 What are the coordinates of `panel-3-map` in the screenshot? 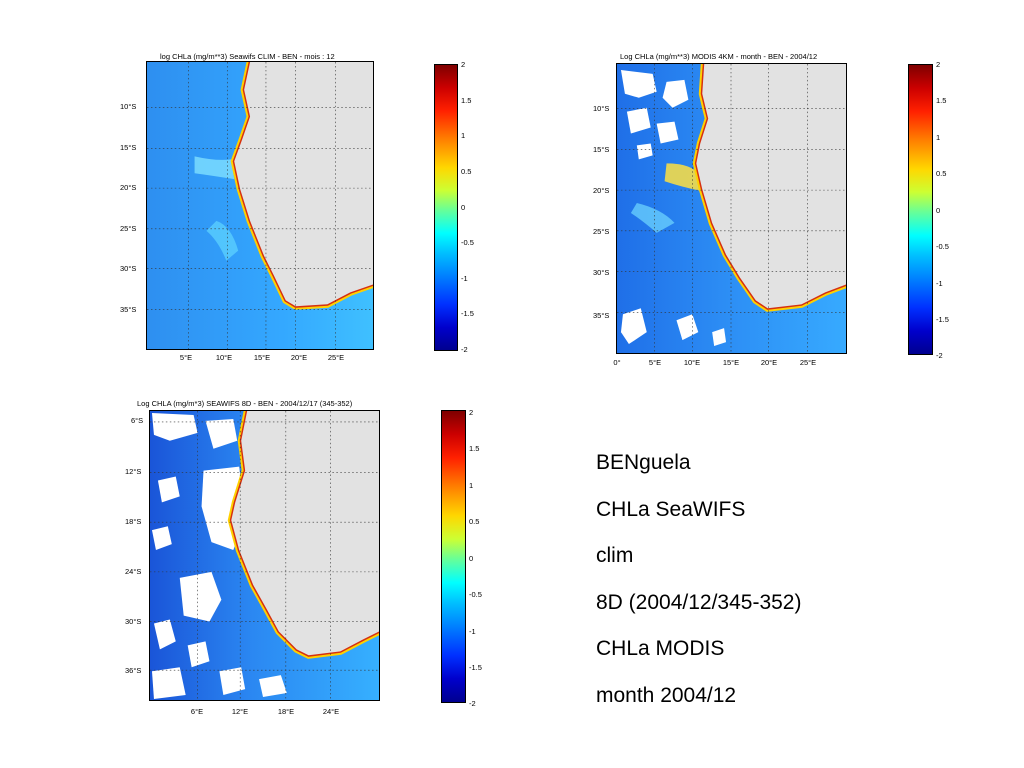 It's located at (264, 555).